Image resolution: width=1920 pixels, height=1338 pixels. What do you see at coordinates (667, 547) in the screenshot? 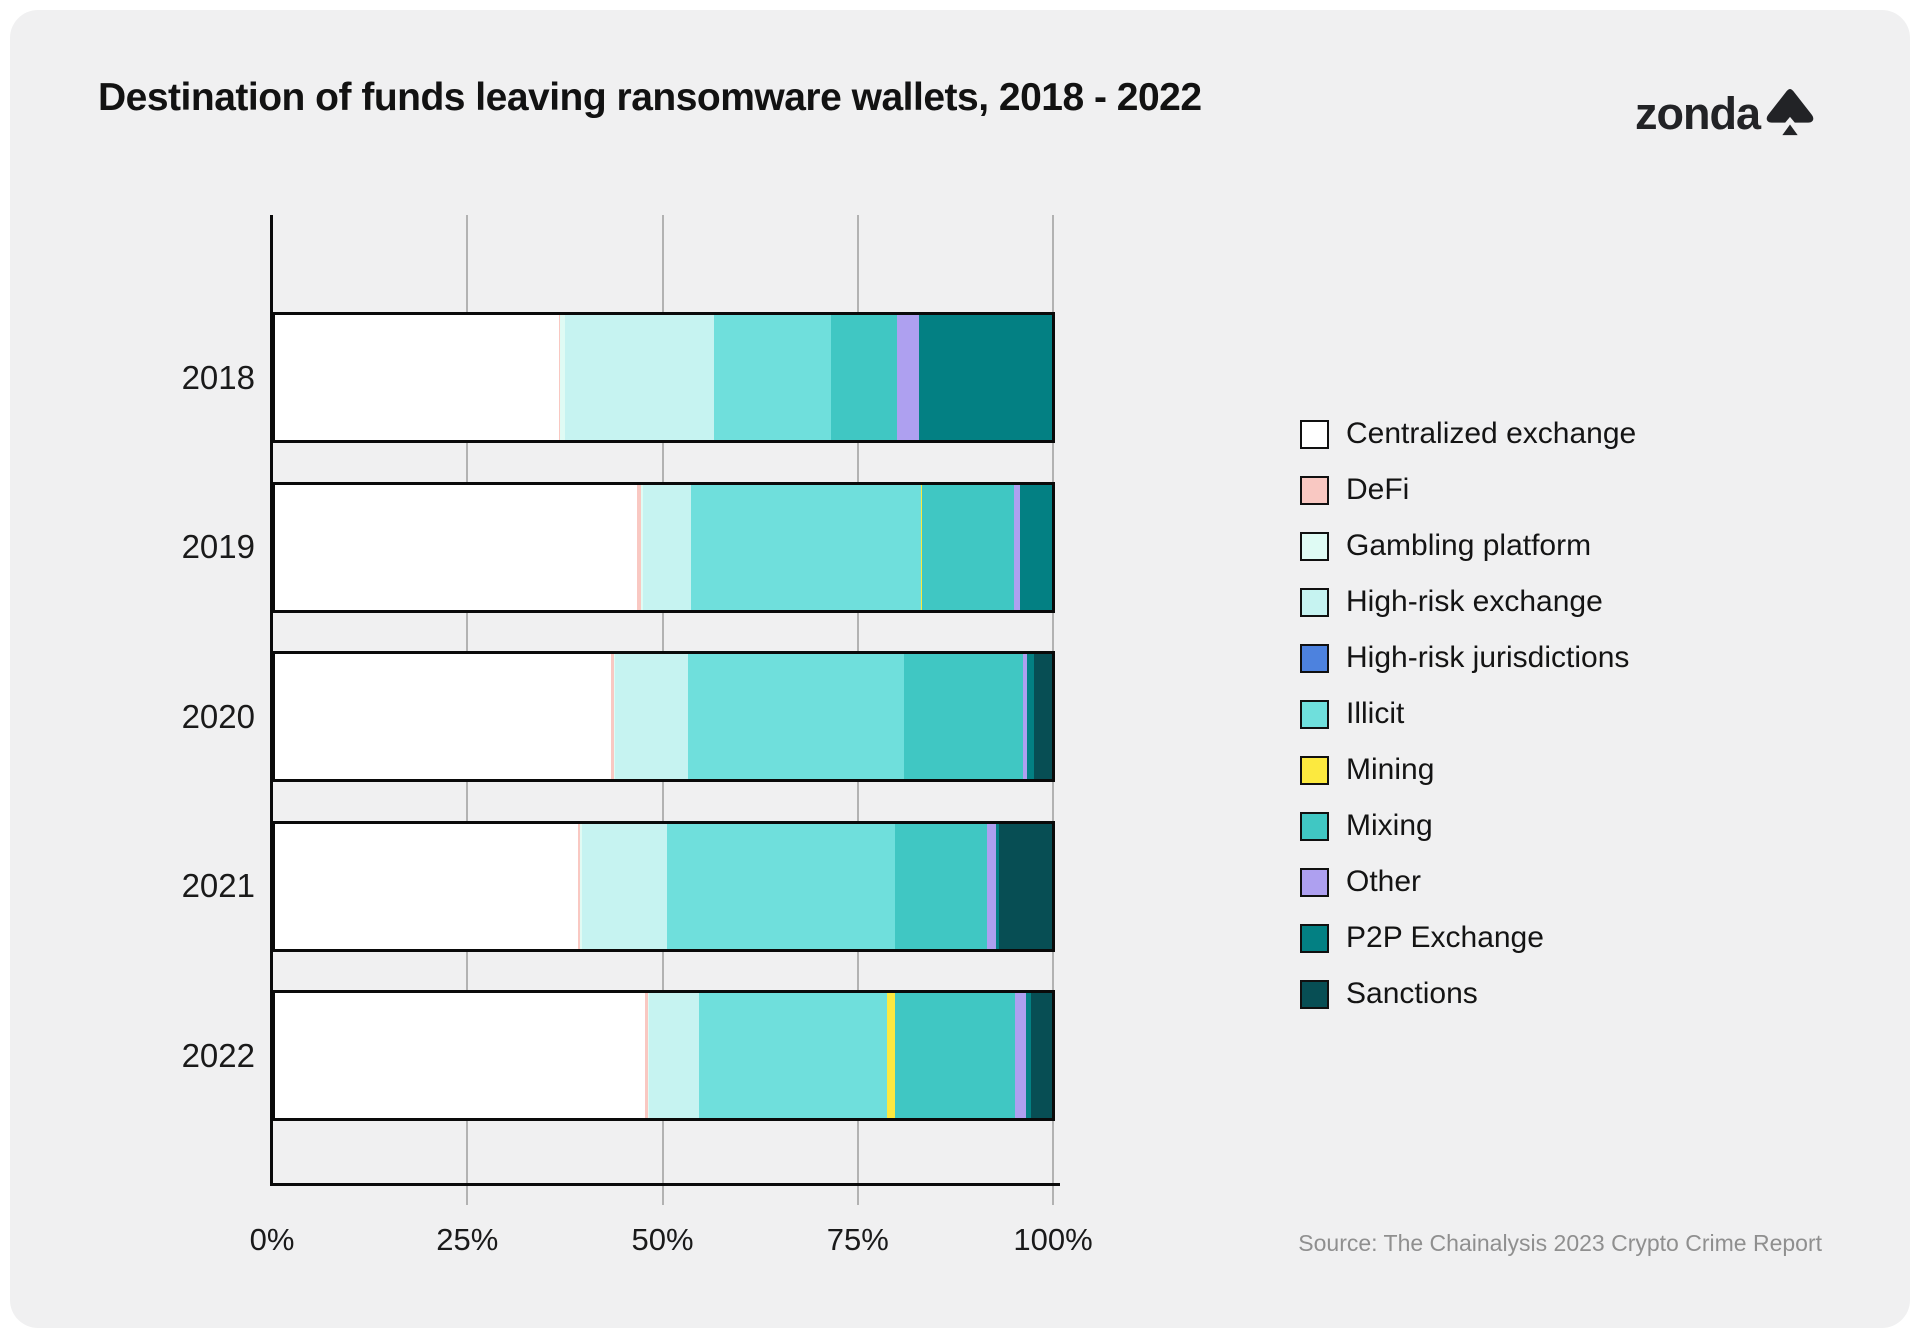
I see `bar-segment-2019-high-risk-exchange` at bounding box center [667, 547].